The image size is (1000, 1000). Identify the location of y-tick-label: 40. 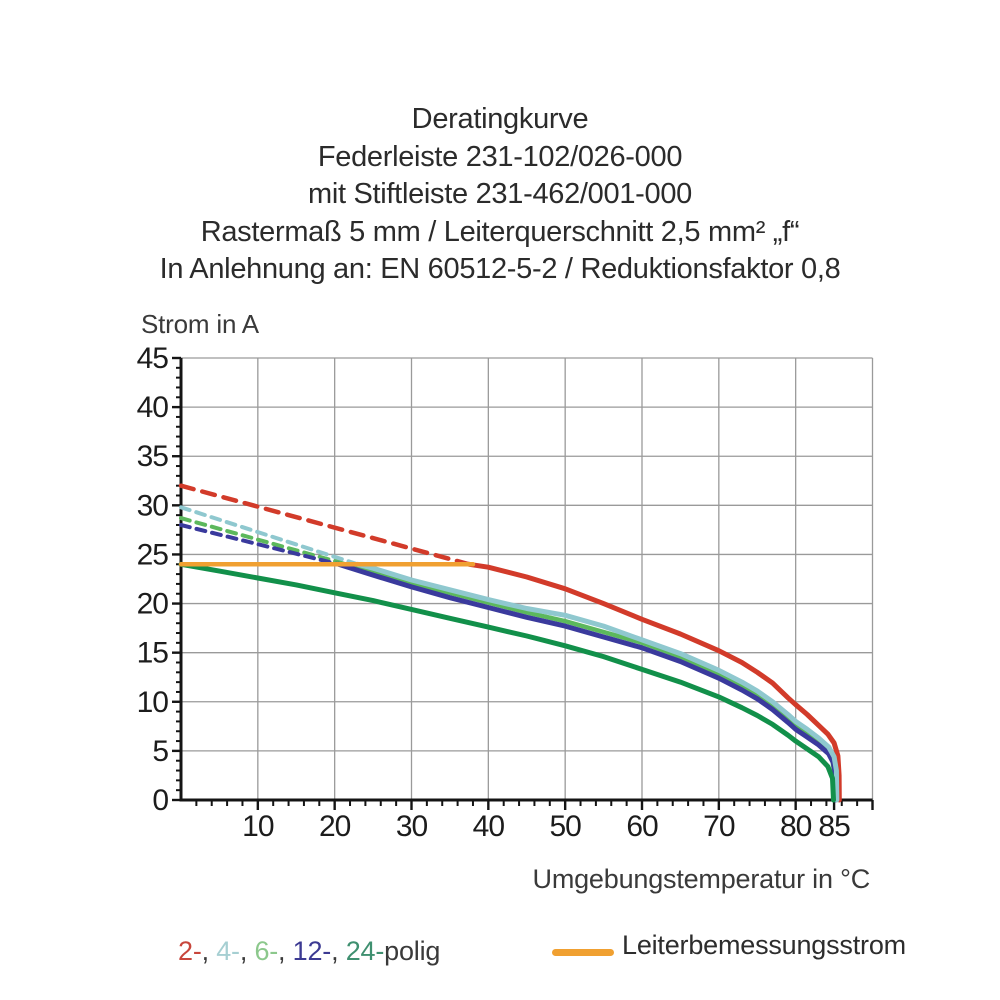
(153, 407).